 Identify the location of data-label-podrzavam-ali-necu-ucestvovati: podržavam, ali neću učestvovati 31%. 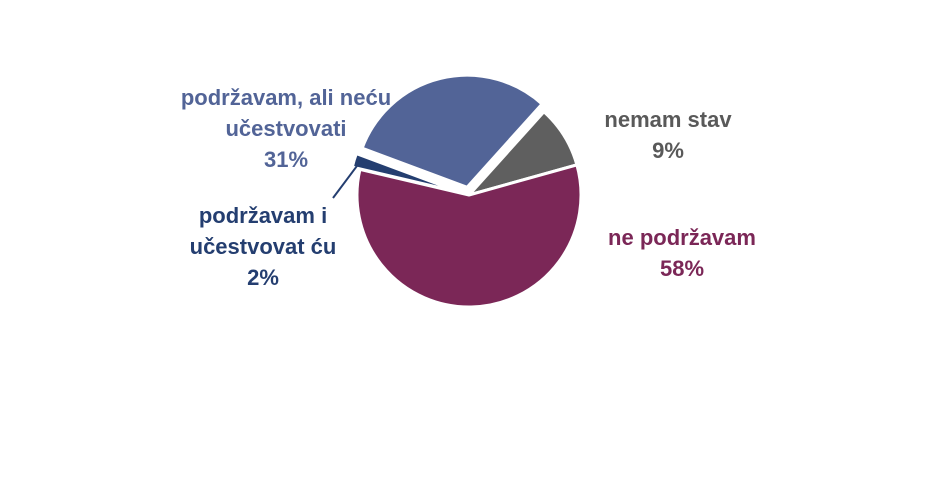
(286, 128).